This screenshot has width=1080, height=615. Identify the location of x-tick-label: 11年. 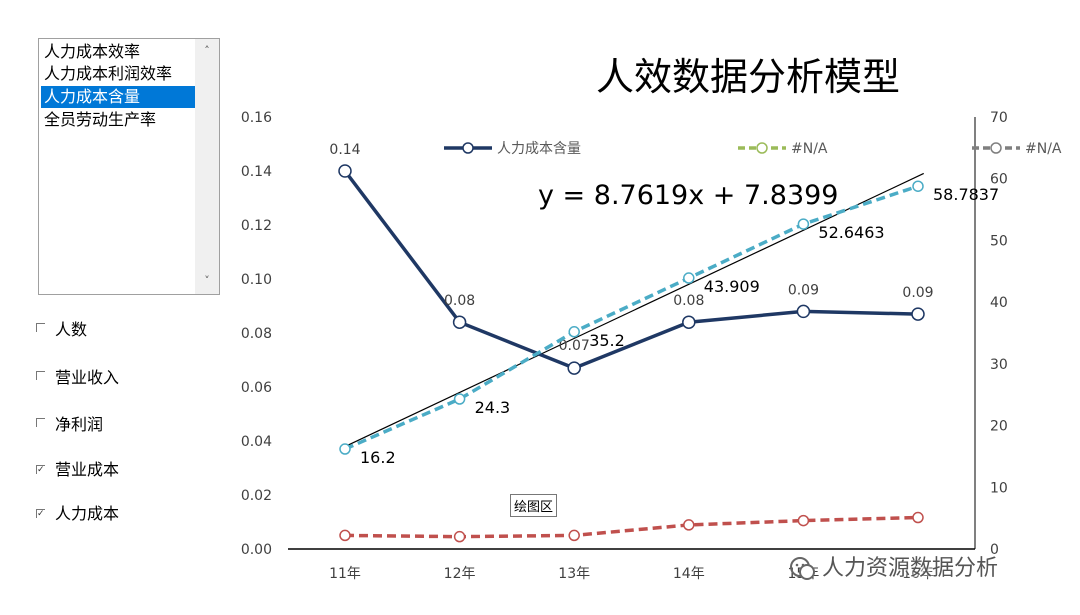
(345, 574).